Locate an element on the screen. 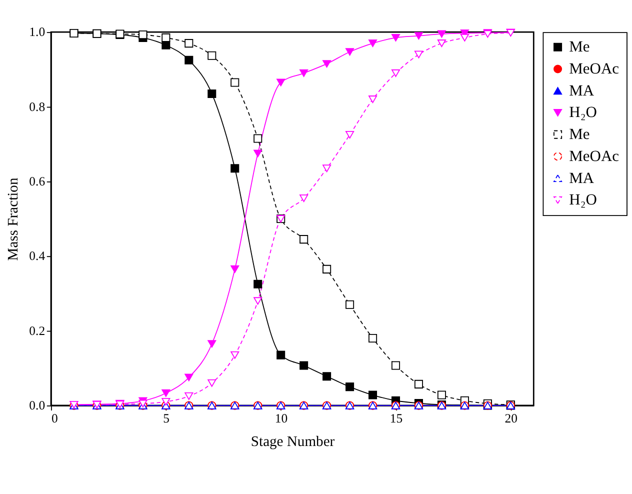 This screenshot has width=632, height=494. y-tick-label: 1.0 is located at coordinates (37, 32).